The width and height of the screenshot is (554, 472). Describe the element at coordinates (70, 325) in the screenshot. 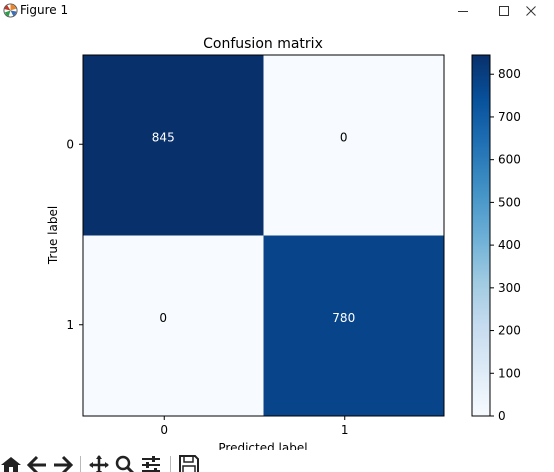

I see `y-tick-label: 1` at that location.